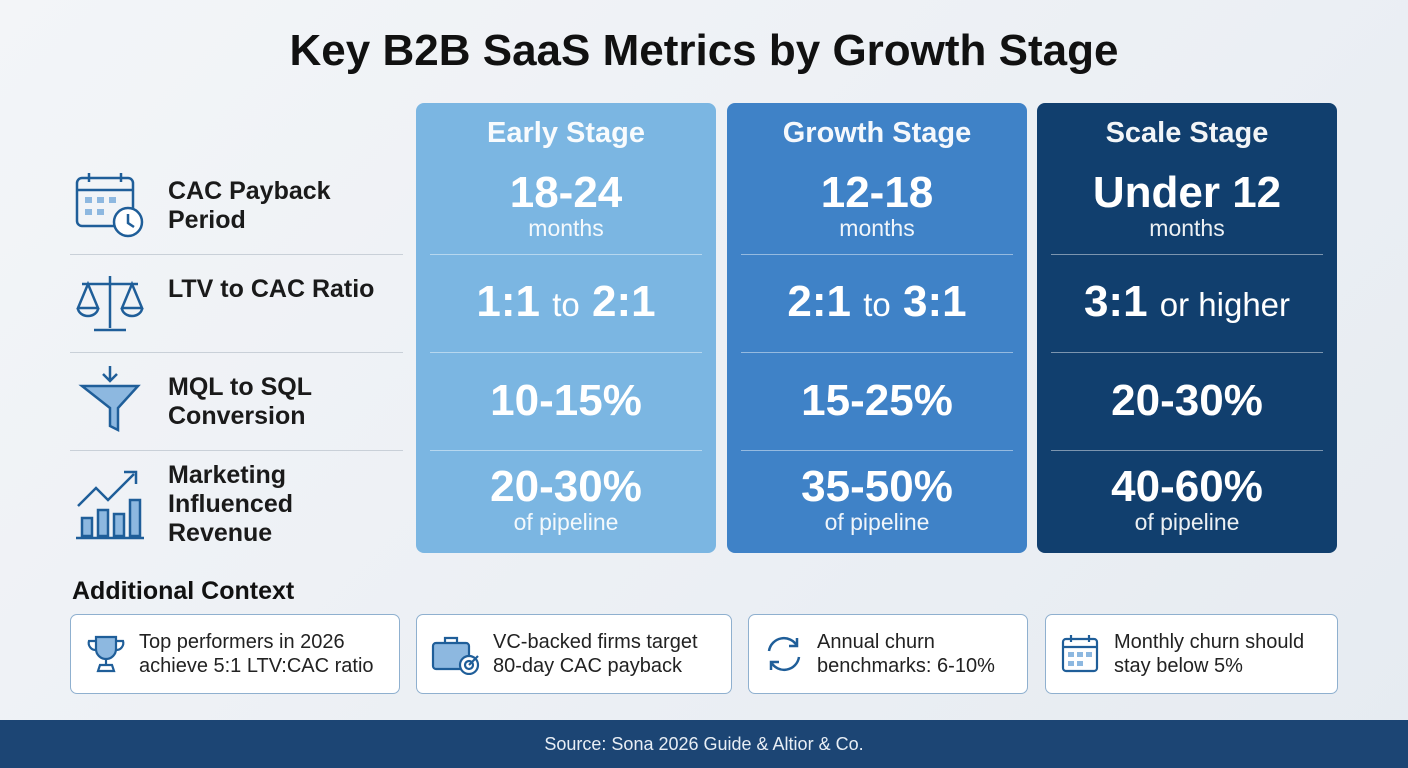 This screenshot has width=1408, height=768. What do you see at coordinates (271, 289) in the screenshot?
I see `metric-label: LTV to CAC Ratio` at bounding box center [271, 289].